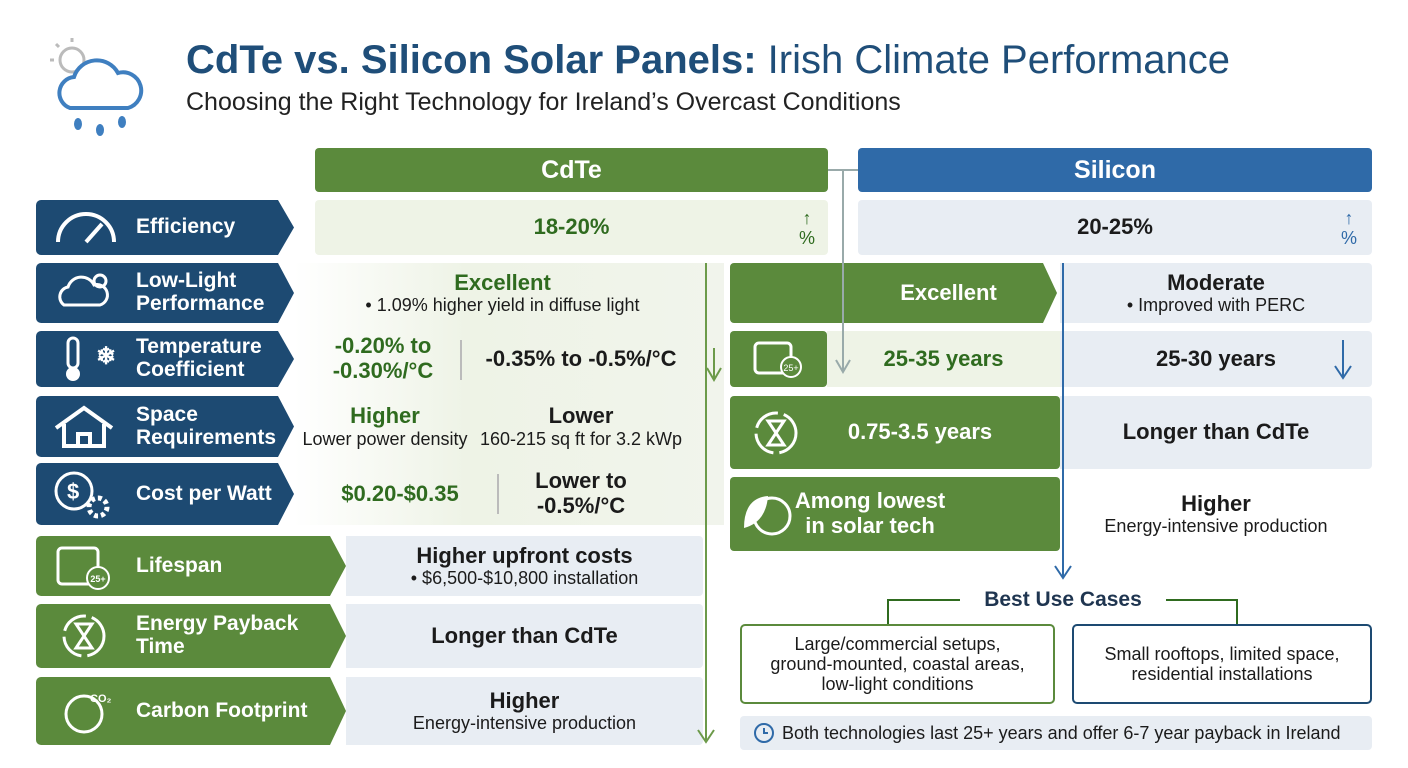 The image size is (1408, 768). I want to click on row-label: ❄ Temperature Coefficient, so click(165, 359).